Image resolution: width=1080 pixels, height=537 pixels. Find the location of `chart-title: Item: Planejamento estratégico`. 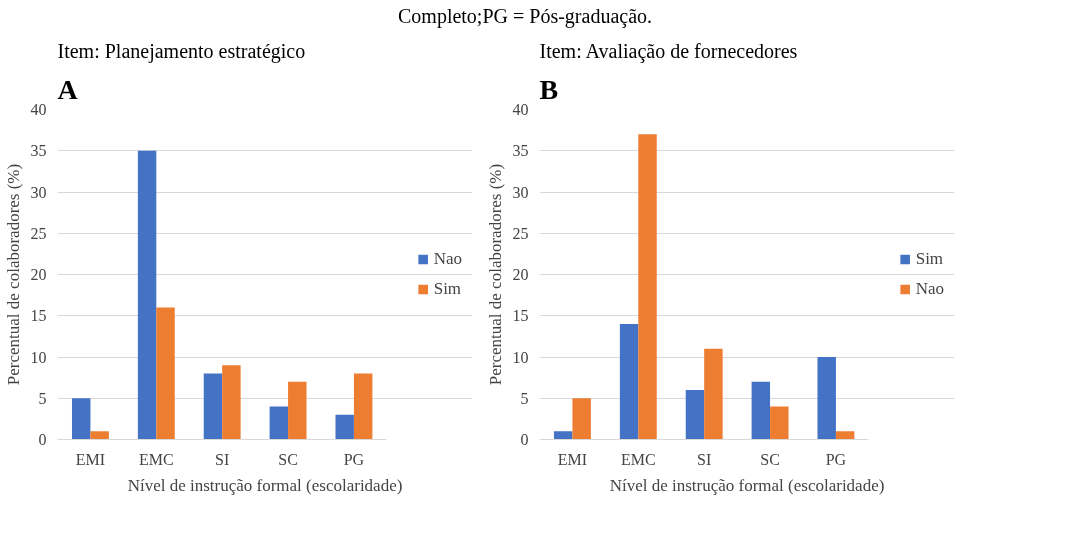

chart-title: Item: Planejamento estratégico is located at coordinates (181, 51).